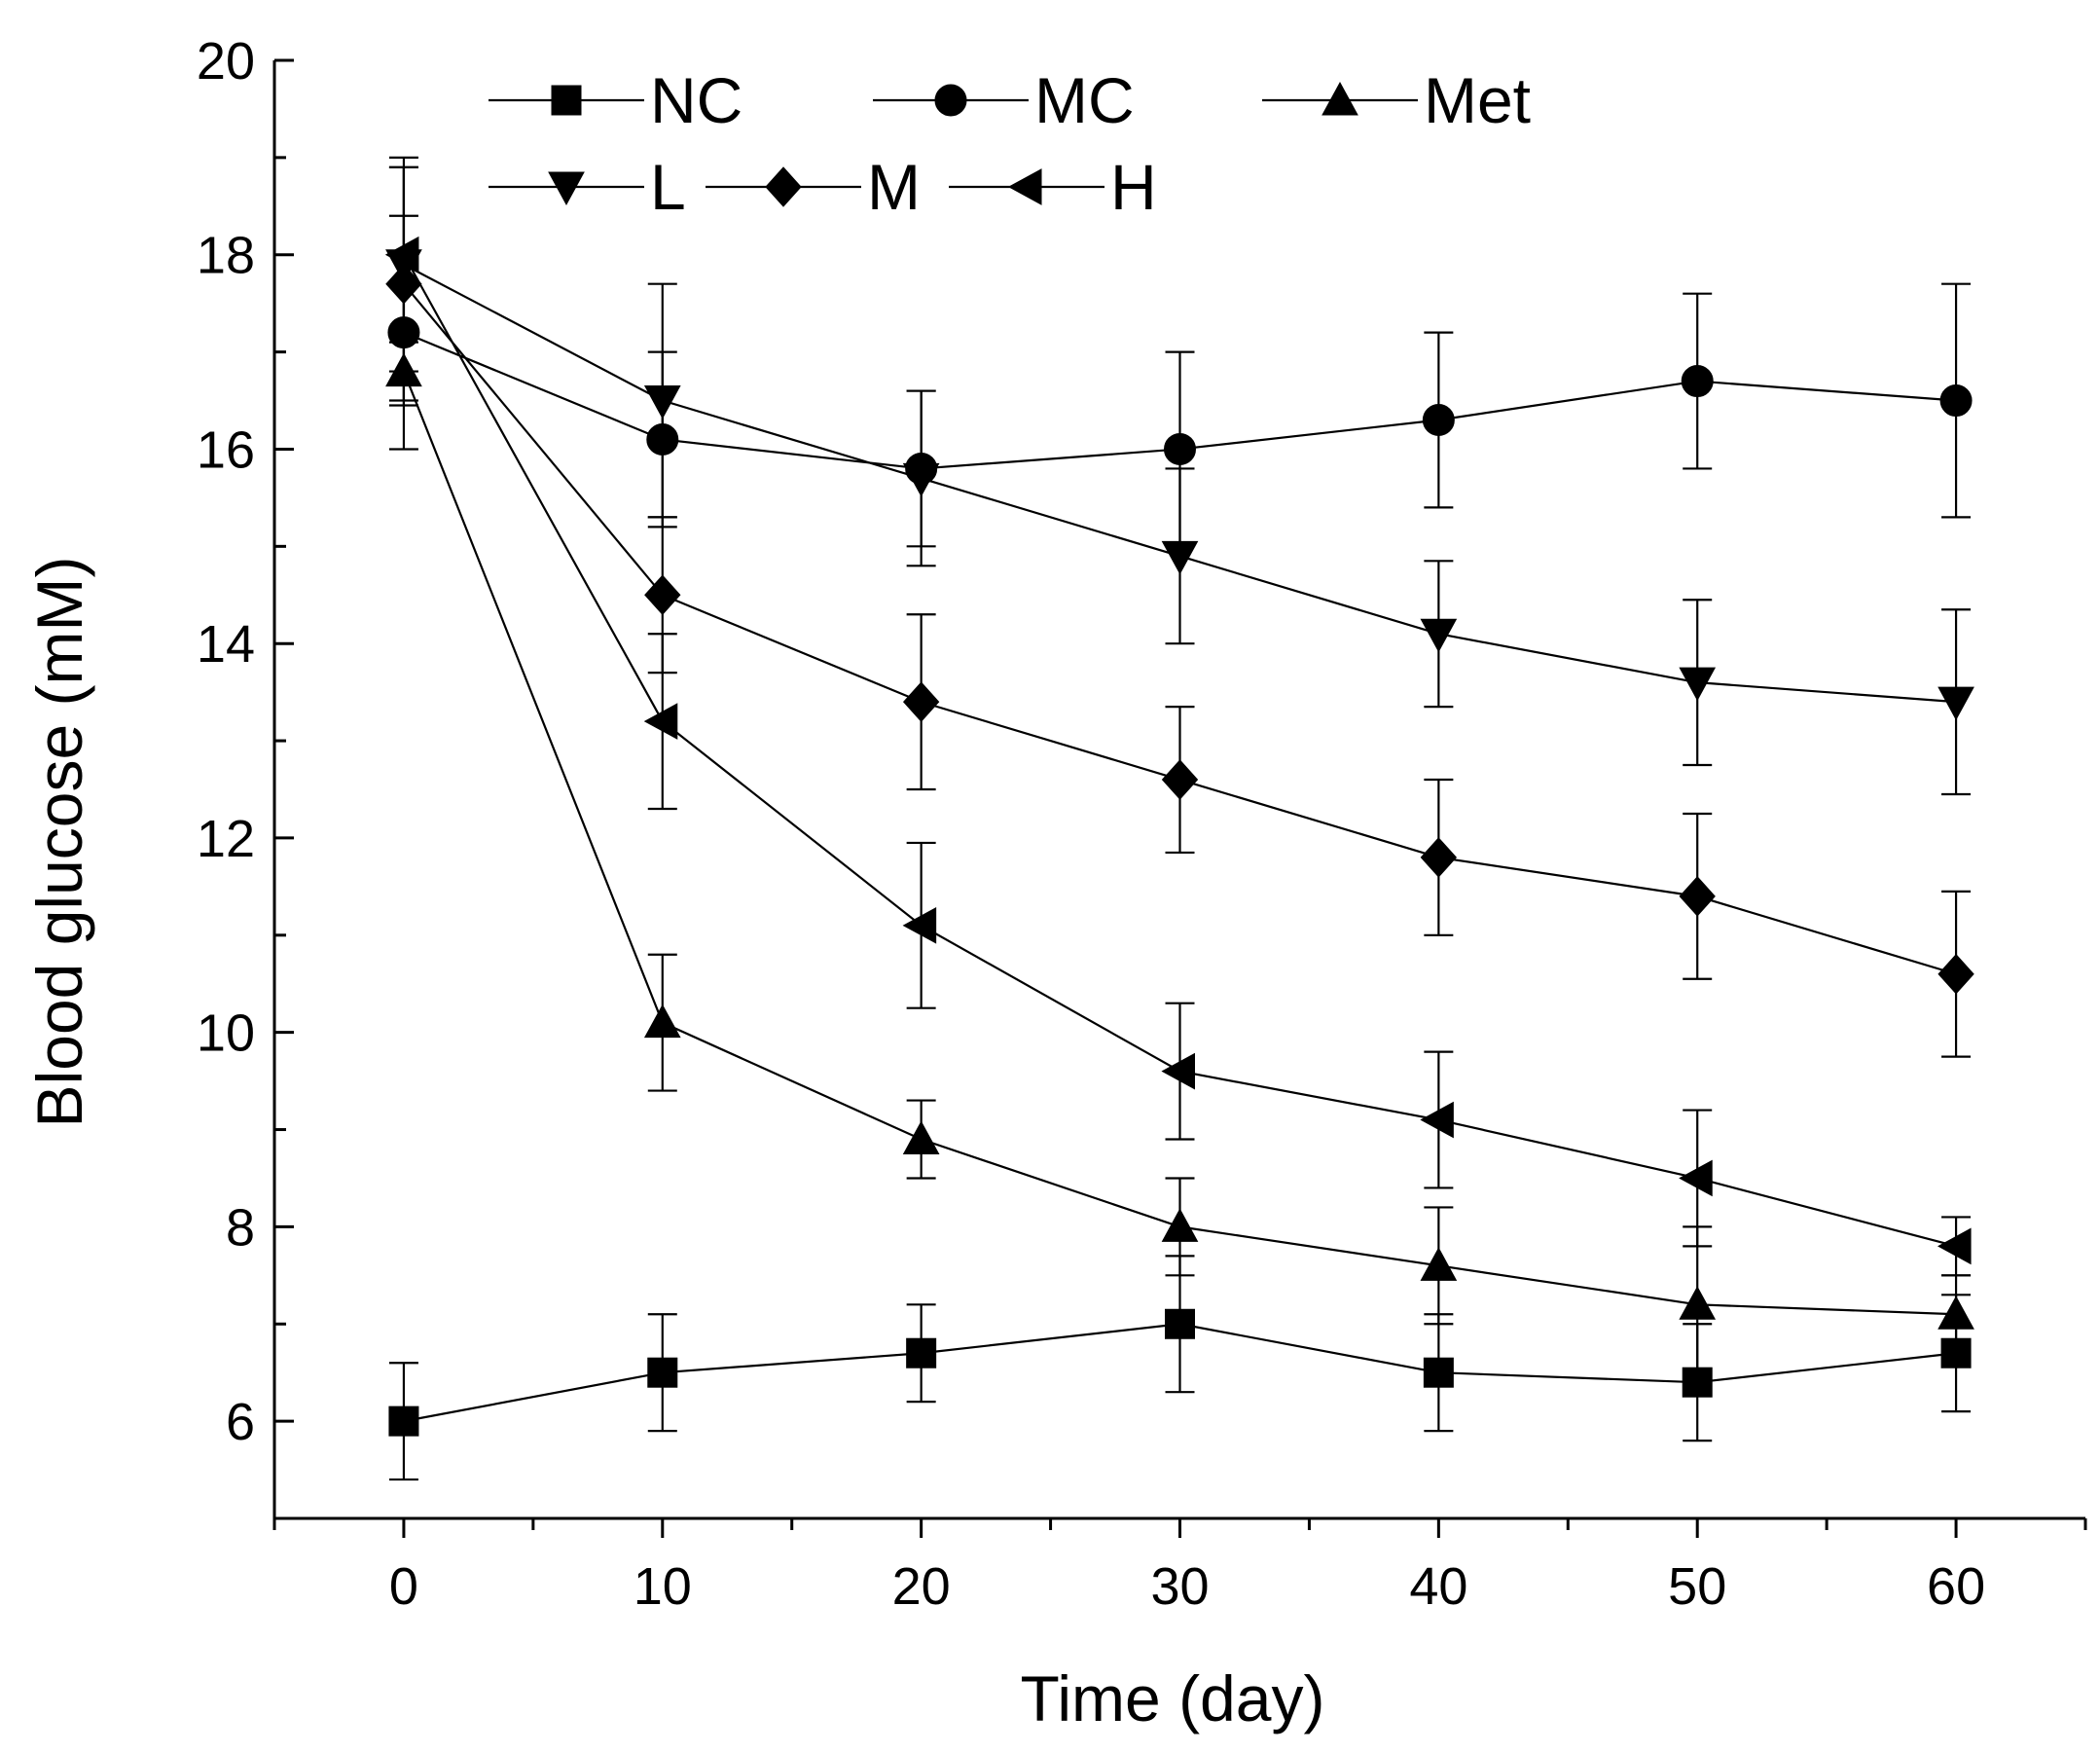  What do you see at coordinates (226, 839) in the screenshot?
I see `y-tick-label: 12` at bounding box center [226, 839].